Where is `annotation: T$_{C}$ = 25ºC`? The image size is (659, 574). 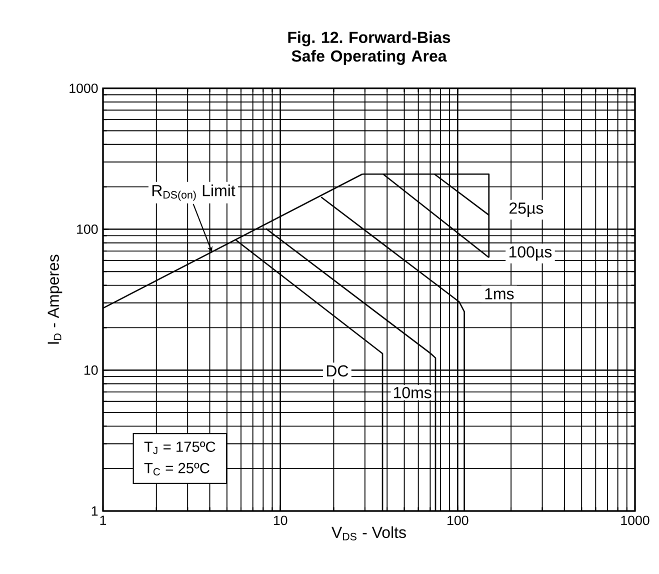
annotation: T$_{C}$ = 25ºC is located at coordinates (177, 469).